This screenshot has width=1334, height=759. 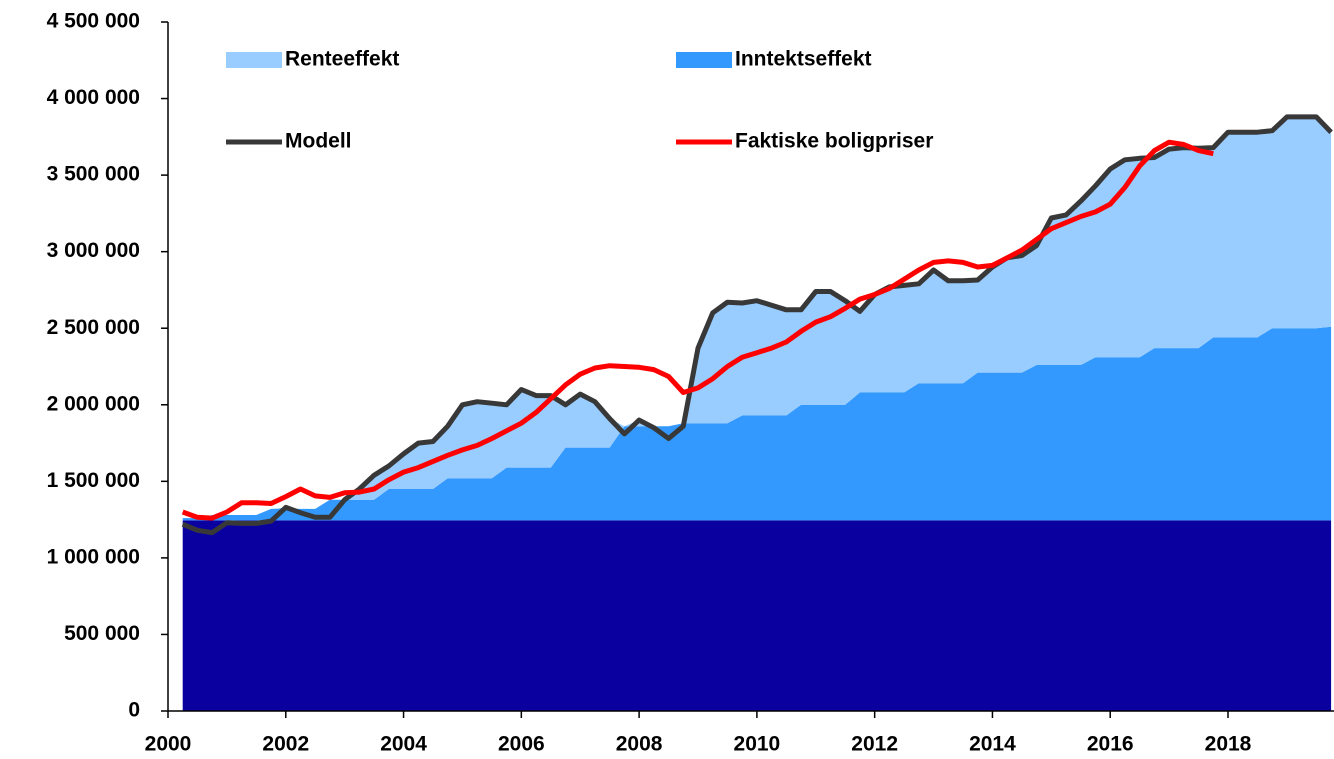 What do you see at coordinates (168, 744) in the screenshot?
I see `x-tick-label: 2000` at bounding box center [168, 744].